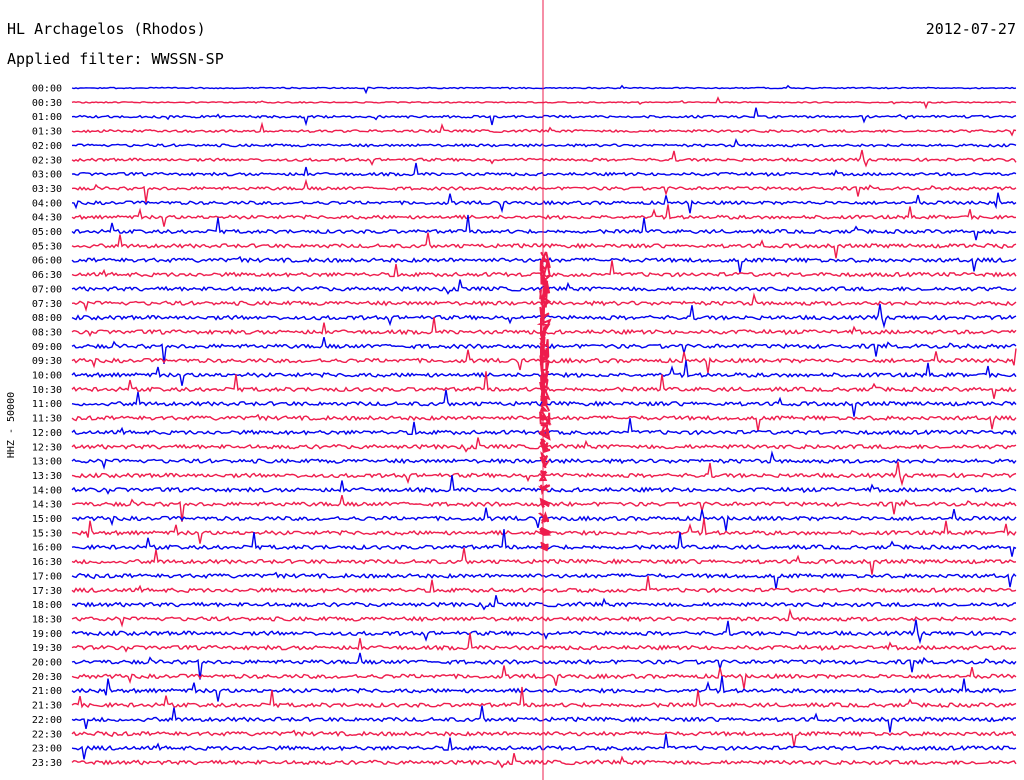 The height and width of the screenshot is (780, 1024). What do you see at coordinates (47, 160) in the screenshot?
I see `tick-label: 02:30` at bounding box center [47, 160].